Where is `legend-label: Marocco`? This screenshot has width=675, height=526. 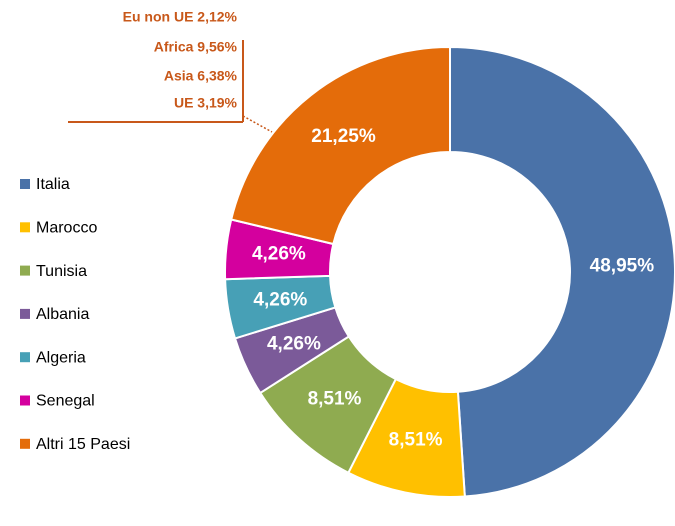
legend-label: Marocco is located at coordinates (66, 228).